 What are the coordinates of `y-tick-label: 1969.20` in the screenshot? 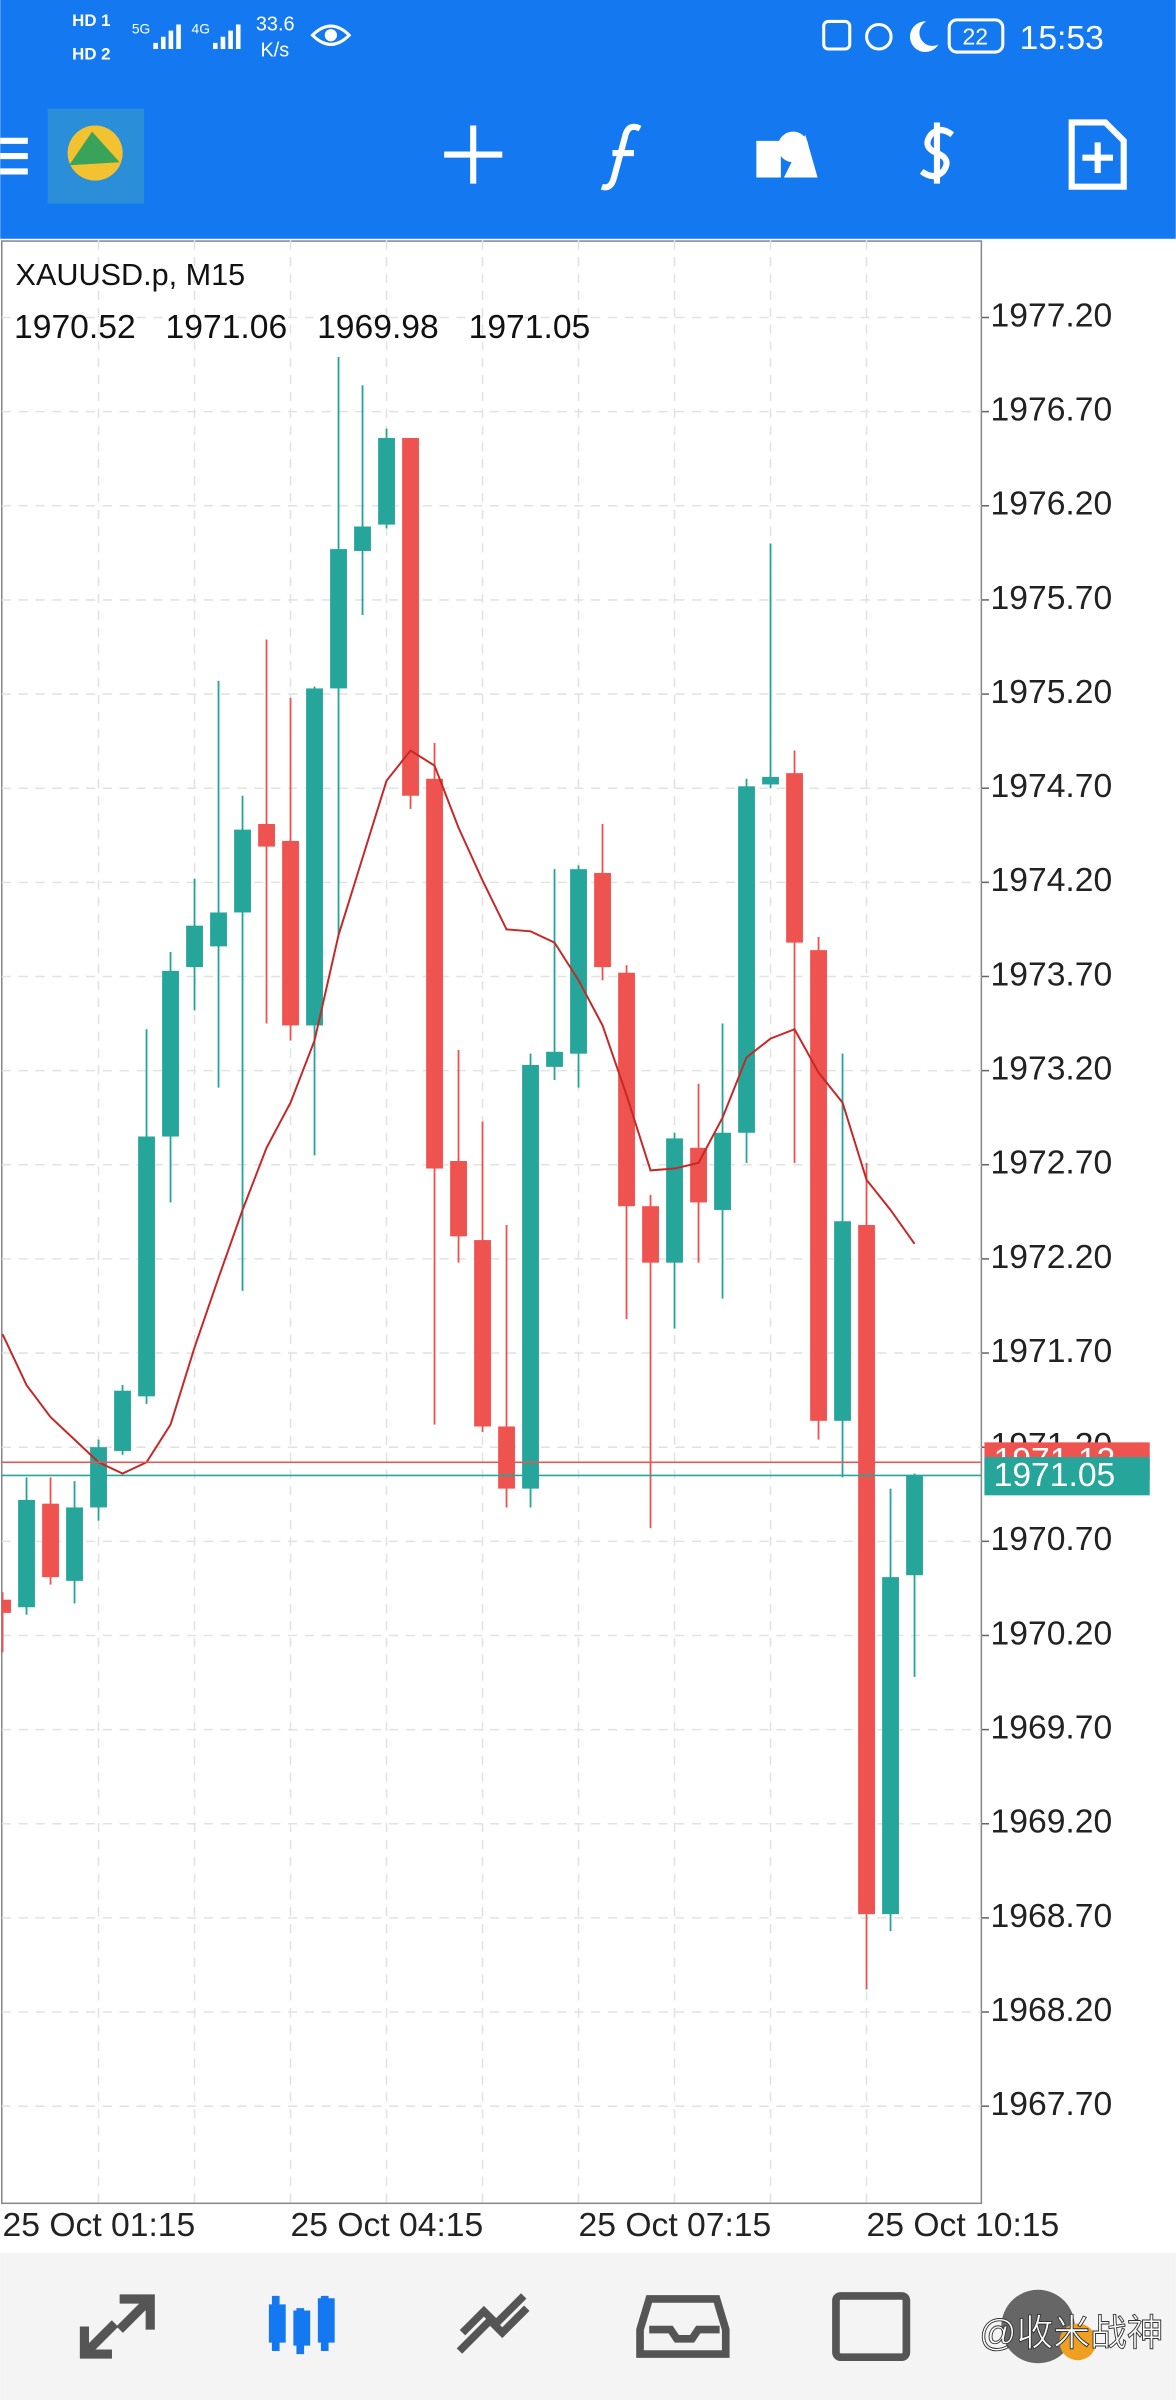 It's located at (1052, 1822).